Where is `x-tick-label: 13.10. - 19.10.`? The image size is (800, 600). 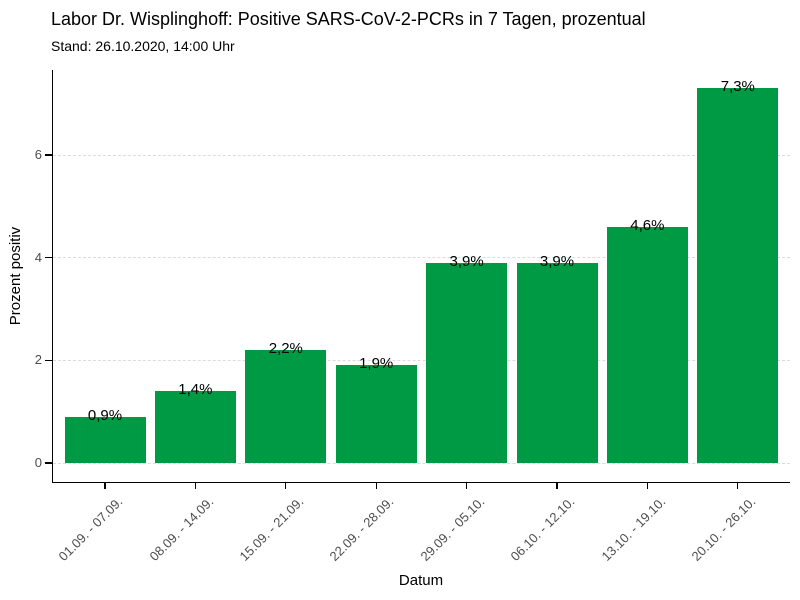
x-tick-label: 13.10. - 19.10. is located at coordinates (633, 529).